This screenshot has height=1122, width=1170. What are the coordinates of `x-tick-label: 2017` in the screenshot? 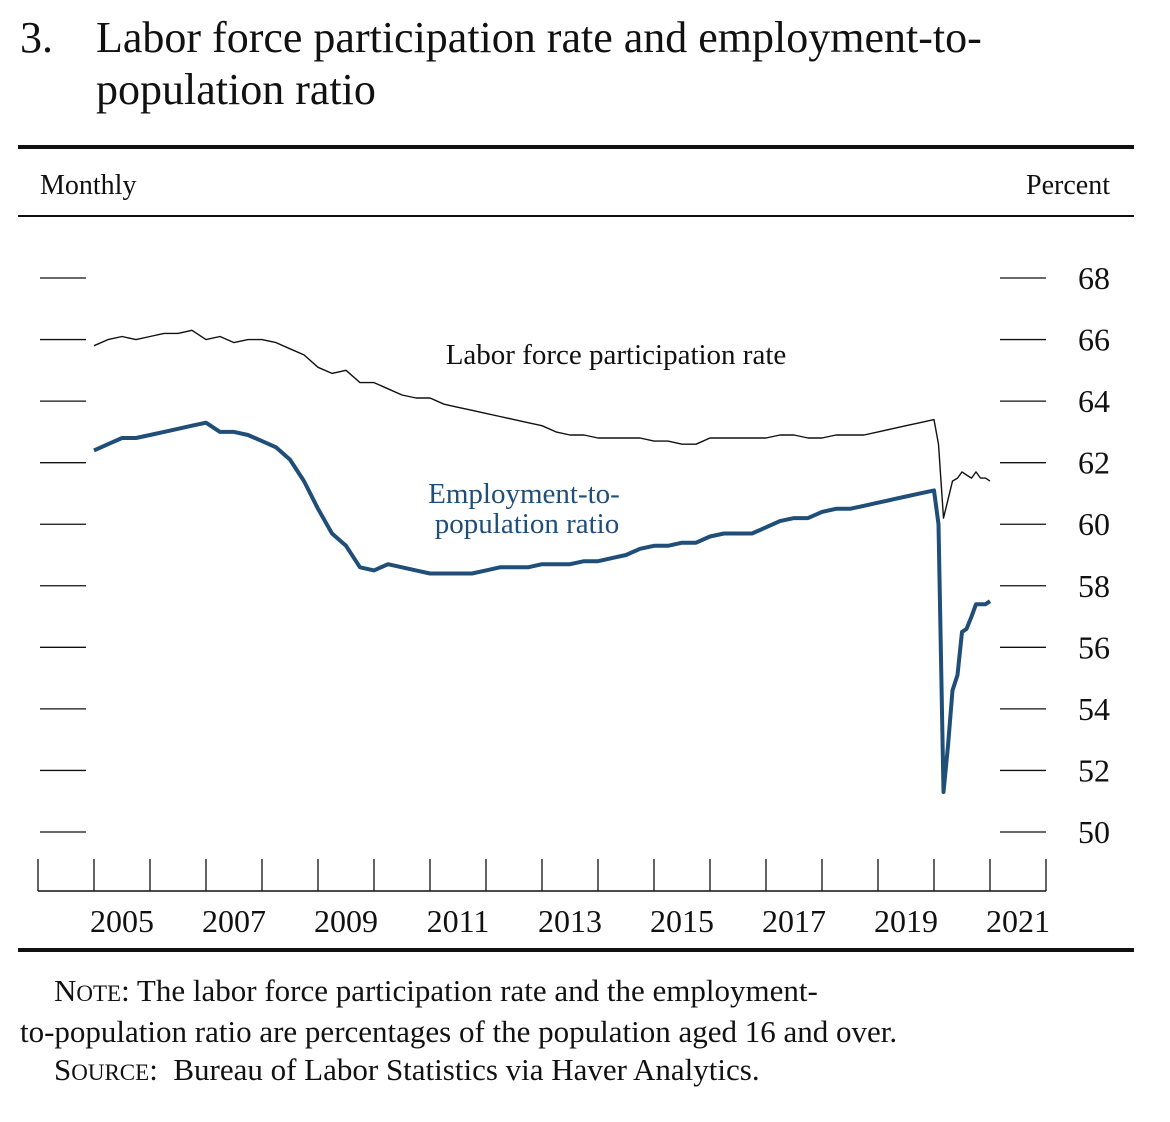 It's located at (794, 921).